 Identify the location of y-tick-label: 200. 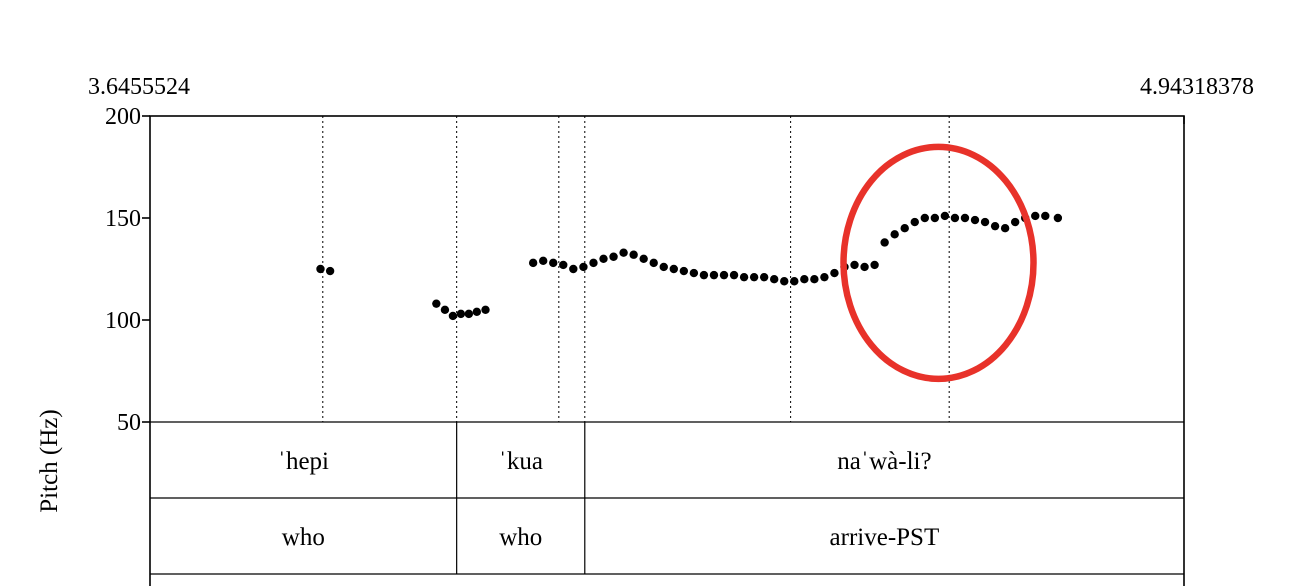
(123, 117).